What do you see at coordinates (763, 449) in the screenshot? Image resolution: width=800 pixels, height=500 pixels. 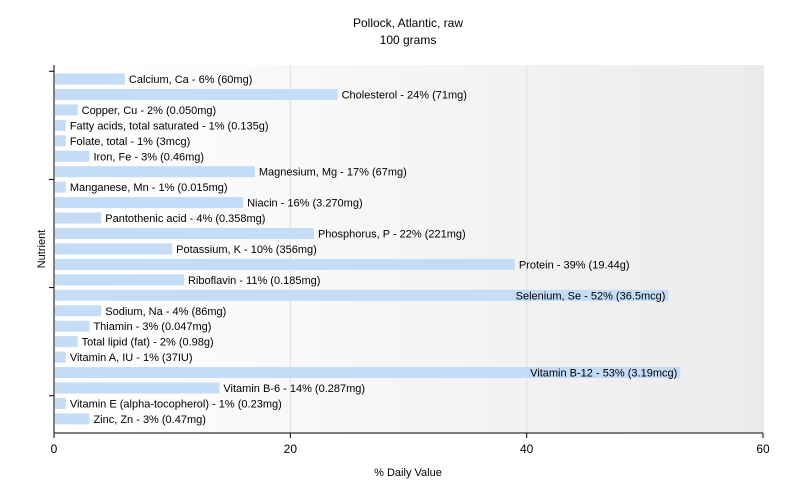 I see `x-tick-label: 60` at bounding box center [763, 449].